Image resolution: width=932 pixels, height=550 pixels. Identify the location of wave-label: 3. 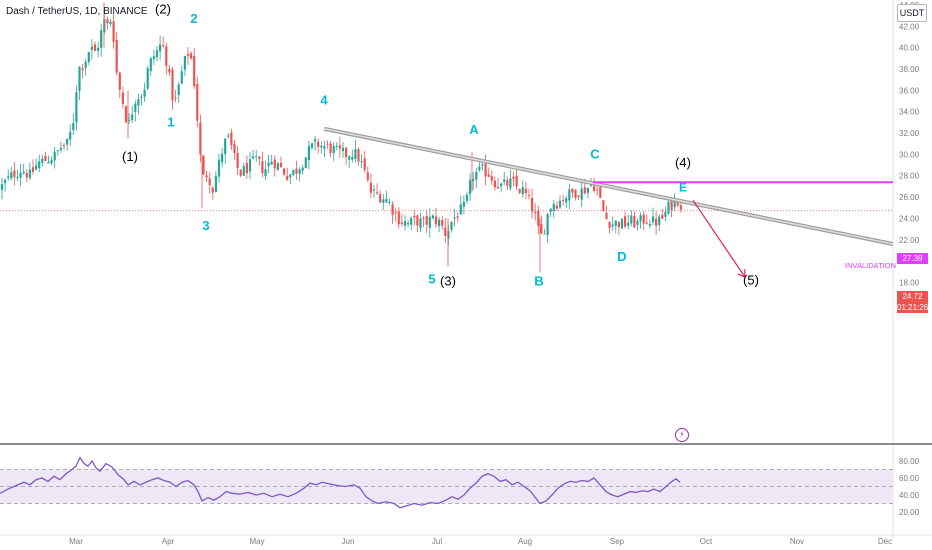
(205, 225).